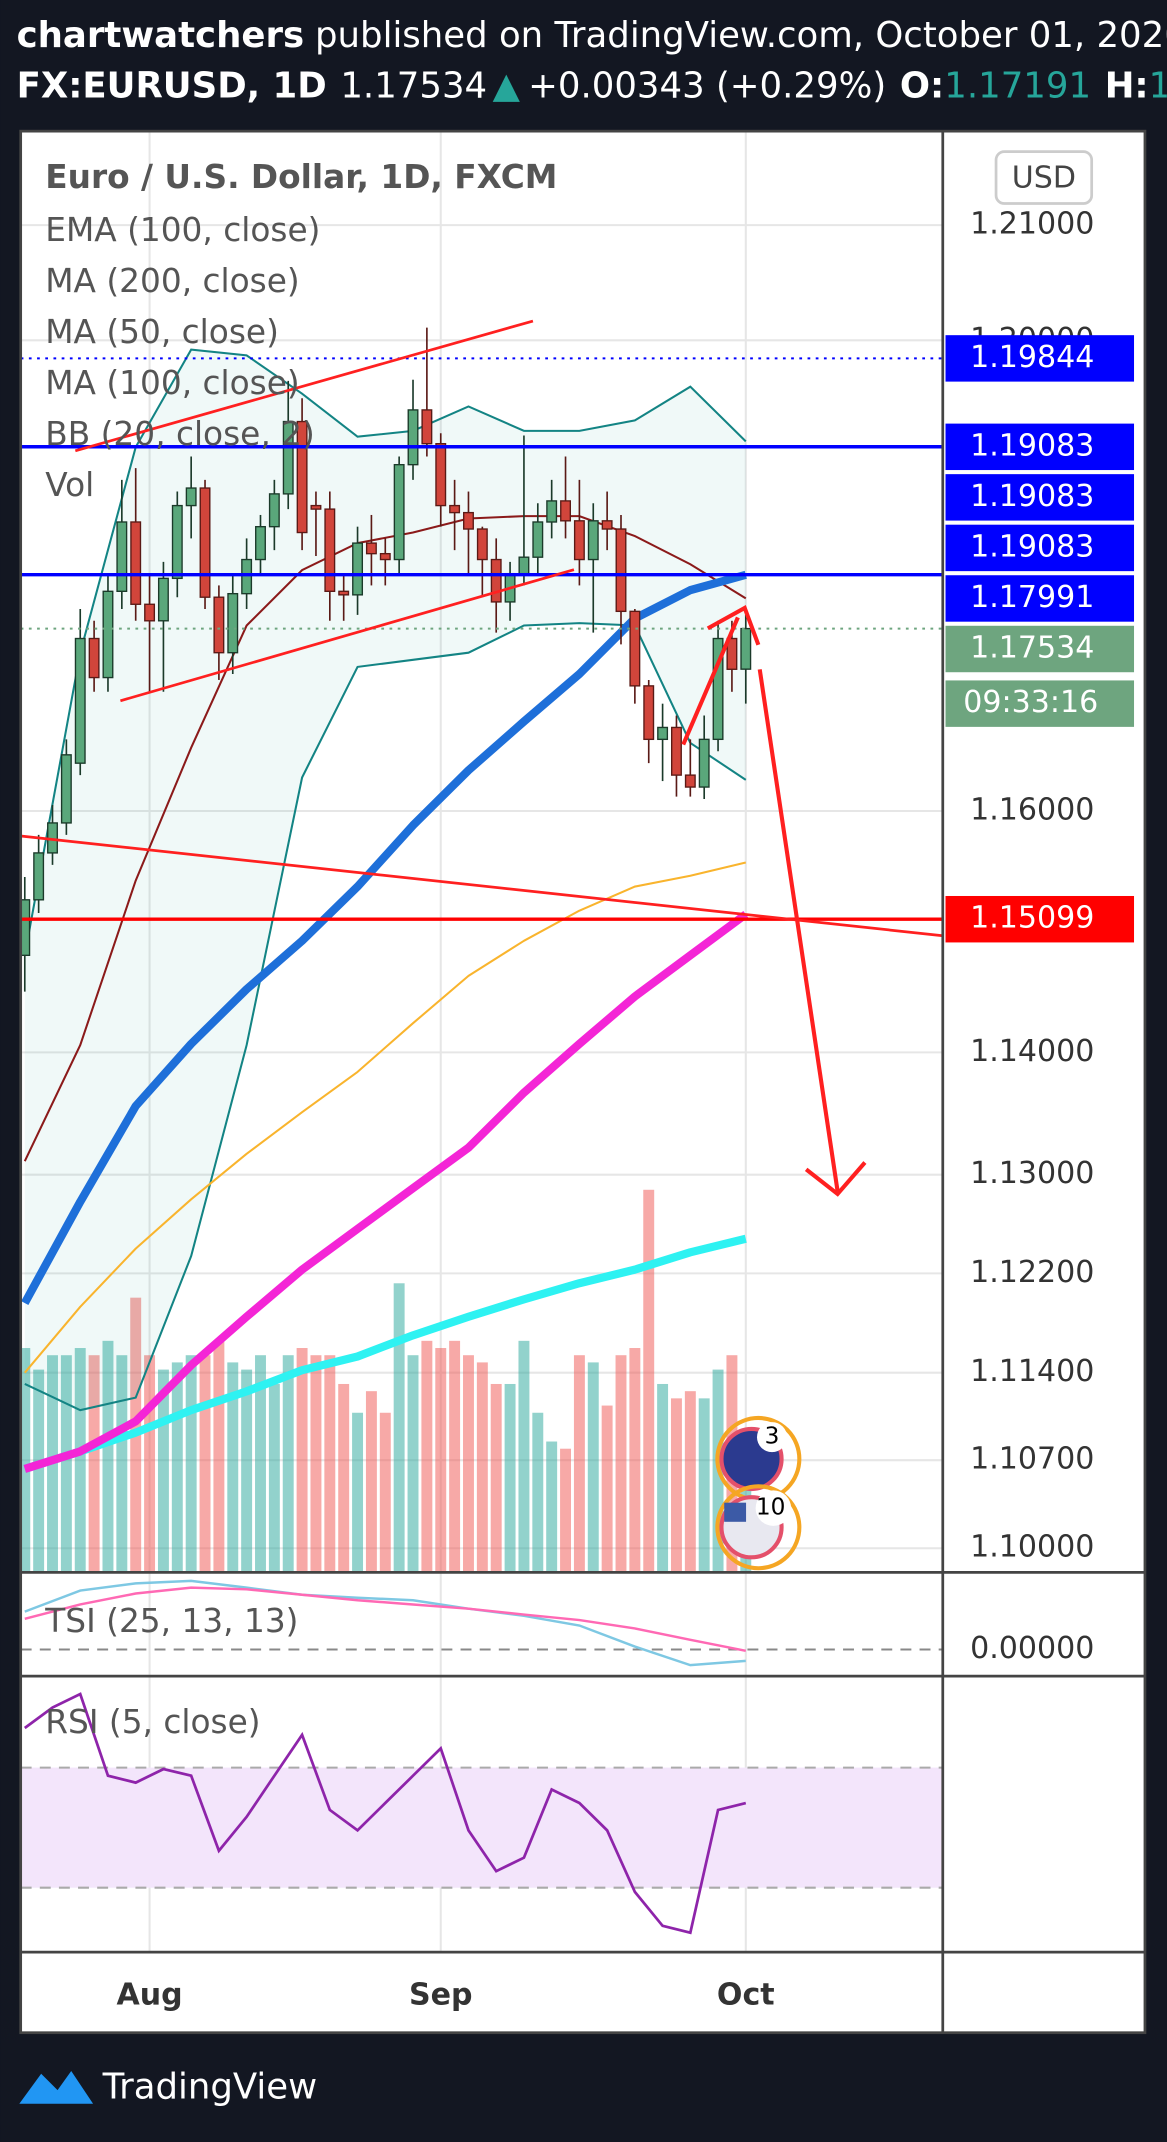  What do you see at coordinates (710, 681) in the screenshot?
I see `arrow-up` at bounding box center [710, 681].